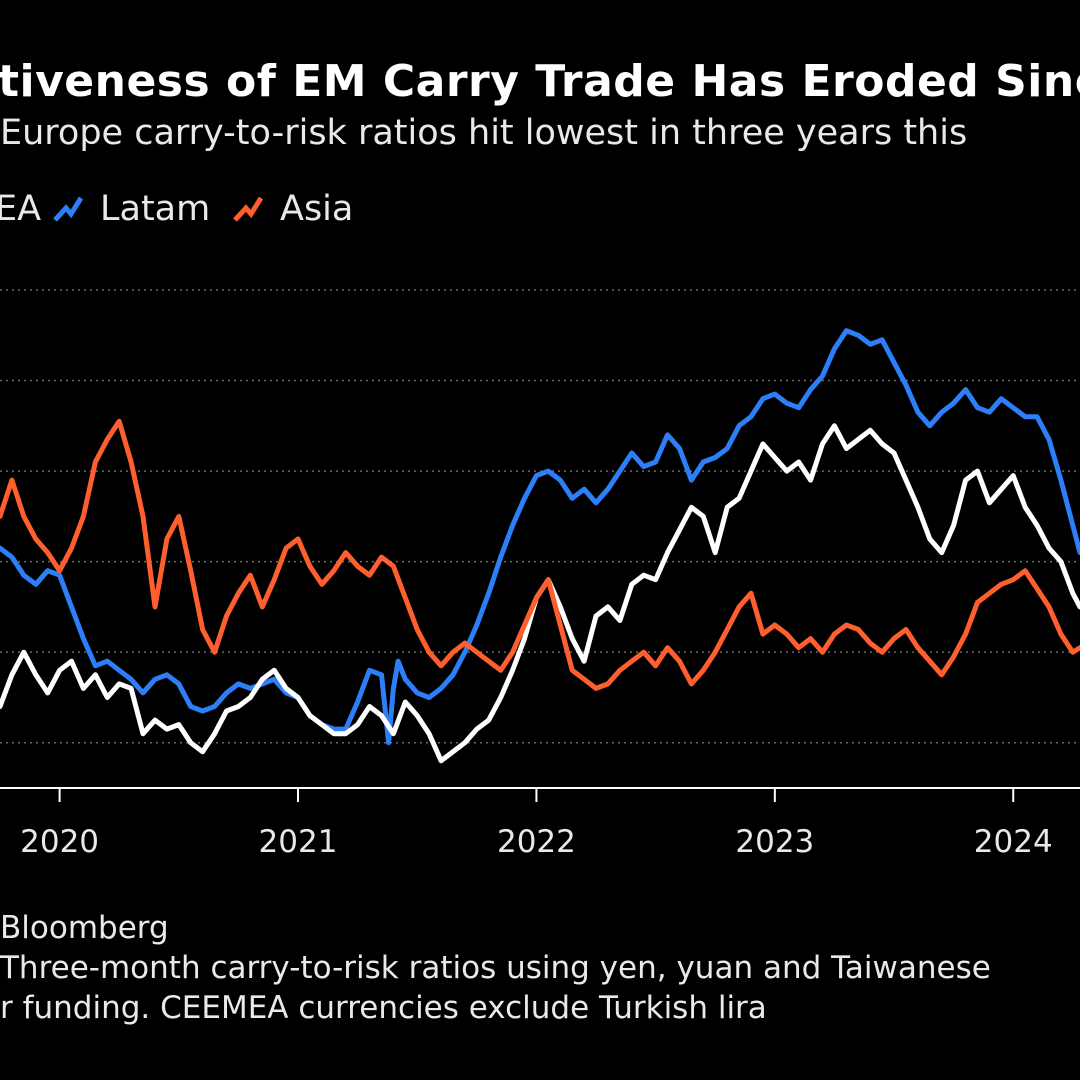 The height and width of the screenshot is (1080, 1080). What do you see at coordinates (1013, 842) in the screenshot?
I see `x-tick-label: 2024` at bounding box center [1013, 842].